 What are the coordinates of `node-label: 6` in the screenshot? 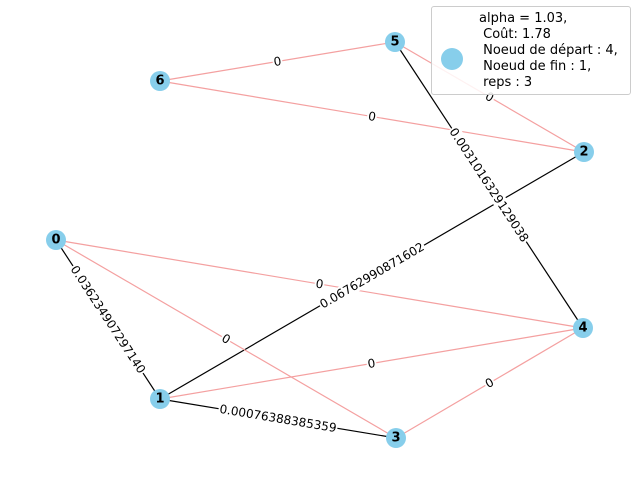 It's located at (159, 81).